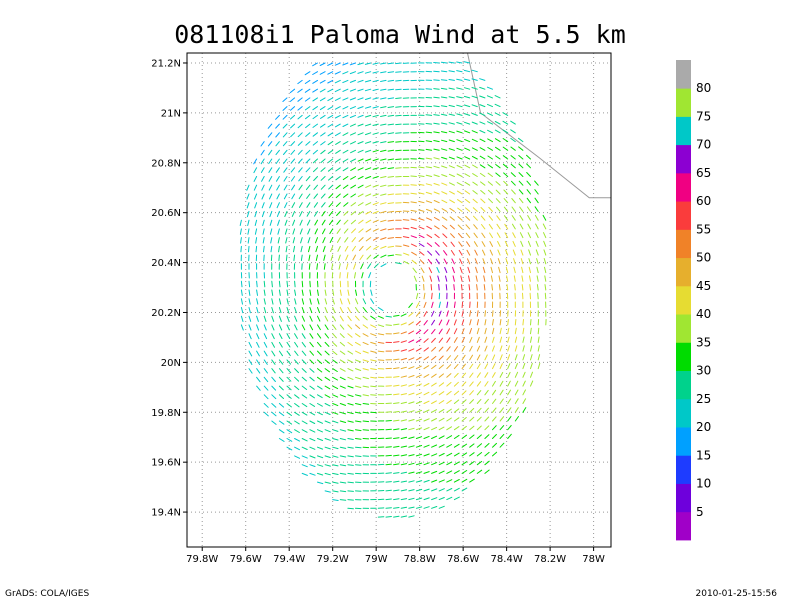 The width and height of the screenshot is (800, 600). Describe the element at coordinates (171, 363) in the screenshot. I see `y-tick-label: 20N` at that location.